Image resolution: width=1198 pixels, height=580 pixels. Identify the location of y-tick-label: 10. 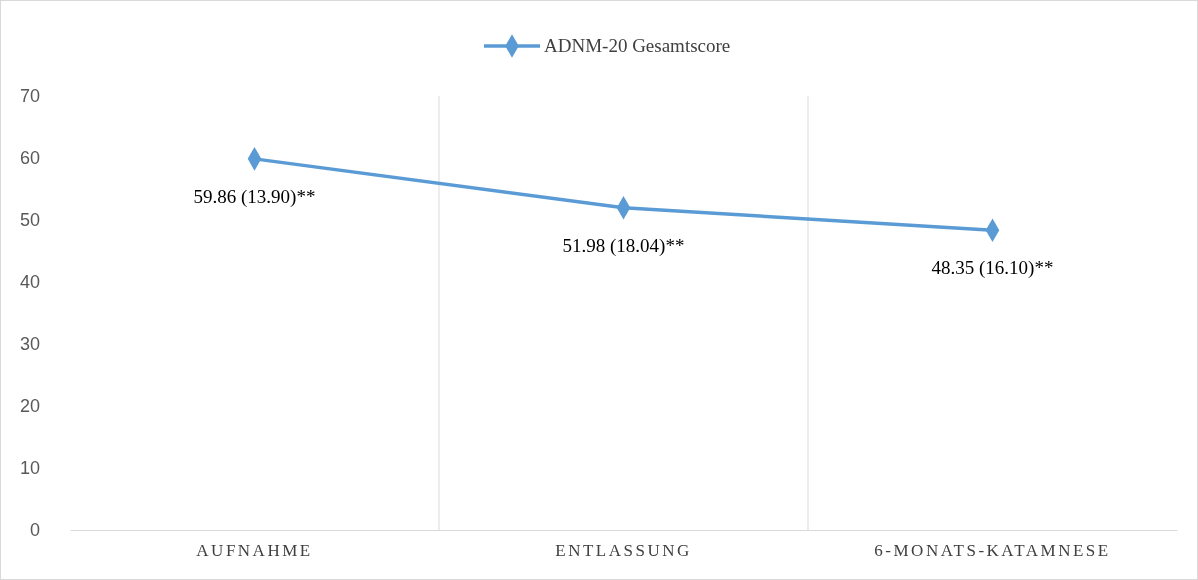
(29, 468).